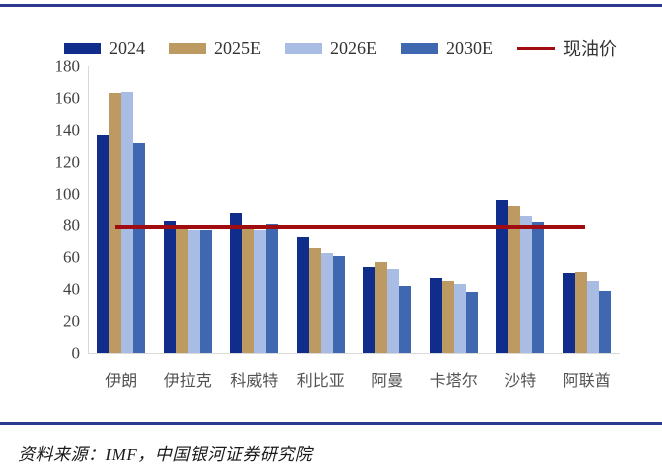 The height and width of the screenshot is (474, 662). Describe the element at coordinates (536, 48) in the screenshot. I see `legend-line-swatch-oil-price` at that location.